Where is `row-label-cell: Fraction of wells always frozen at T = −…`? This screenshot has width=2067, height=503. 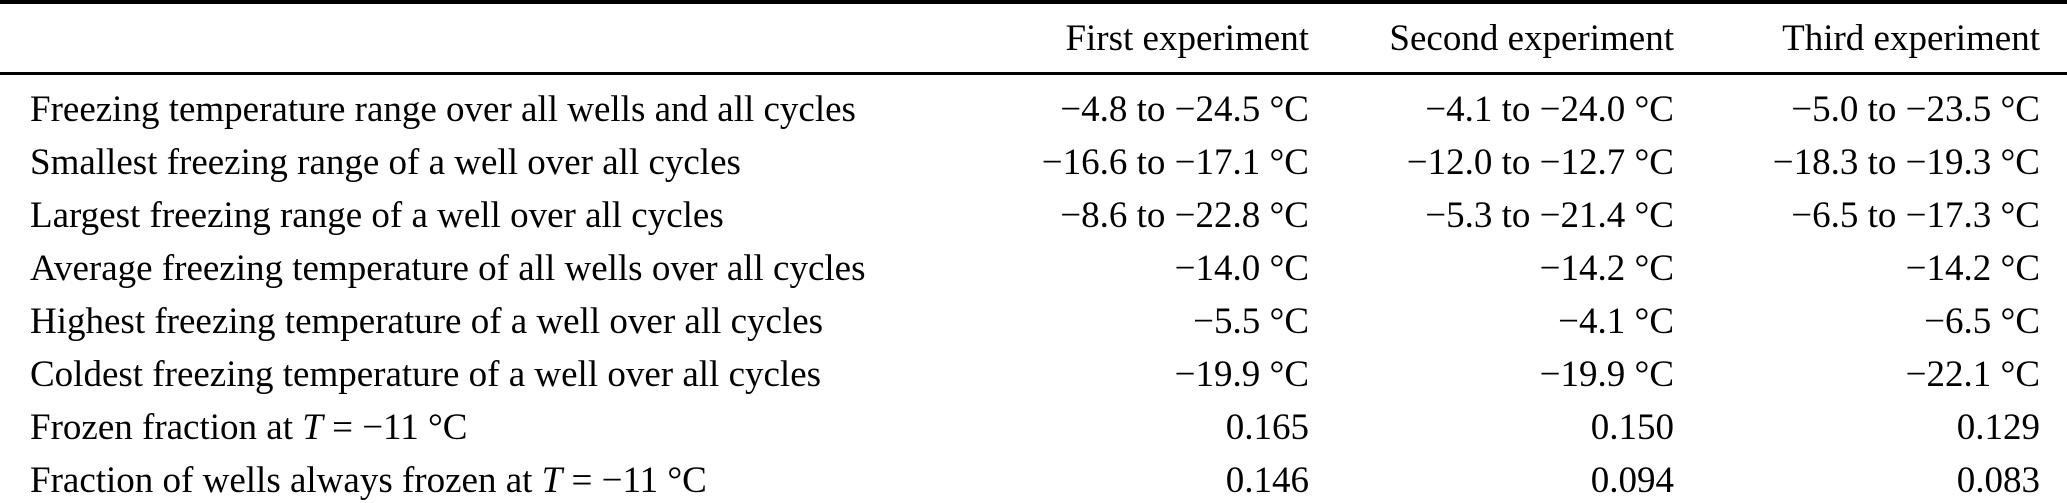 row-label-cell: Fraction of wells always frozen at T = −… is located at coordinates (500, 478).